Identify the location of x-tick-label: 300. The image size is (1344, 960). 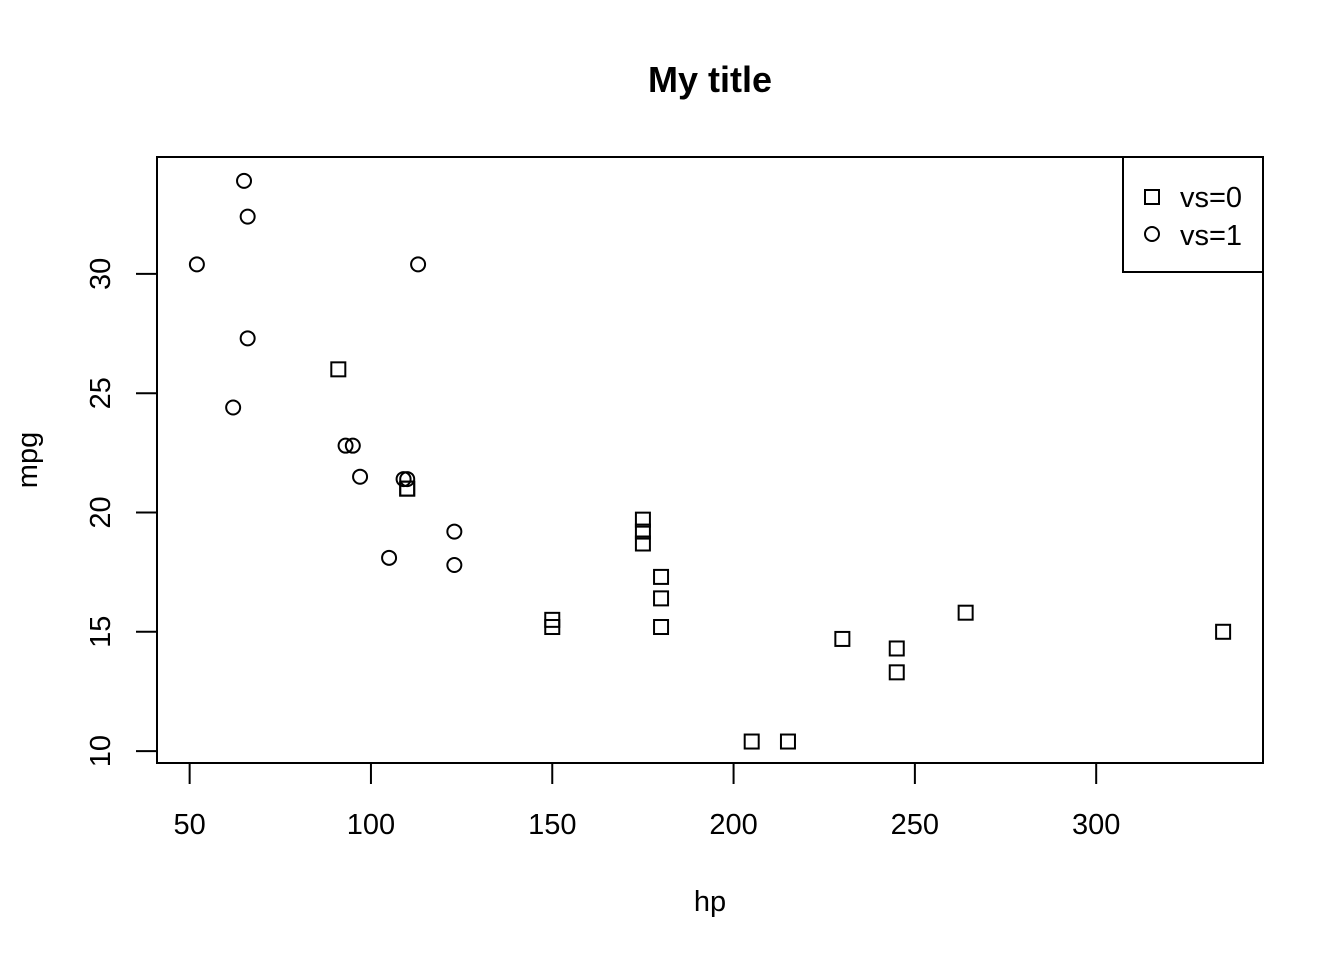
(1096, 825).